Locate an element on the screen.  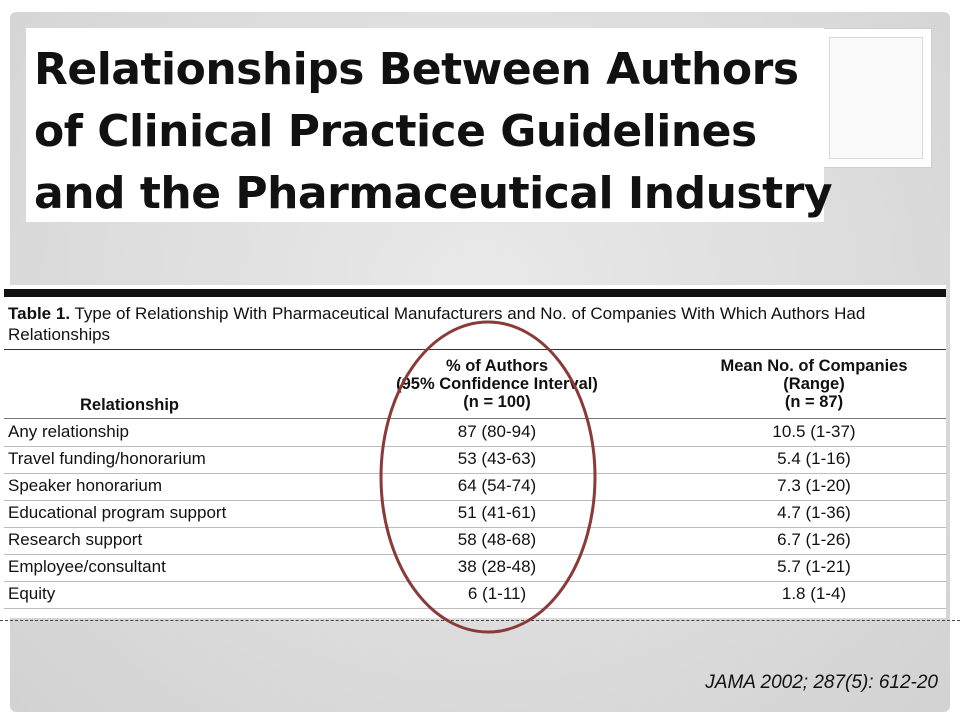
cell-mean: 7.3 (1-20) is located at coordinates (814, 485).